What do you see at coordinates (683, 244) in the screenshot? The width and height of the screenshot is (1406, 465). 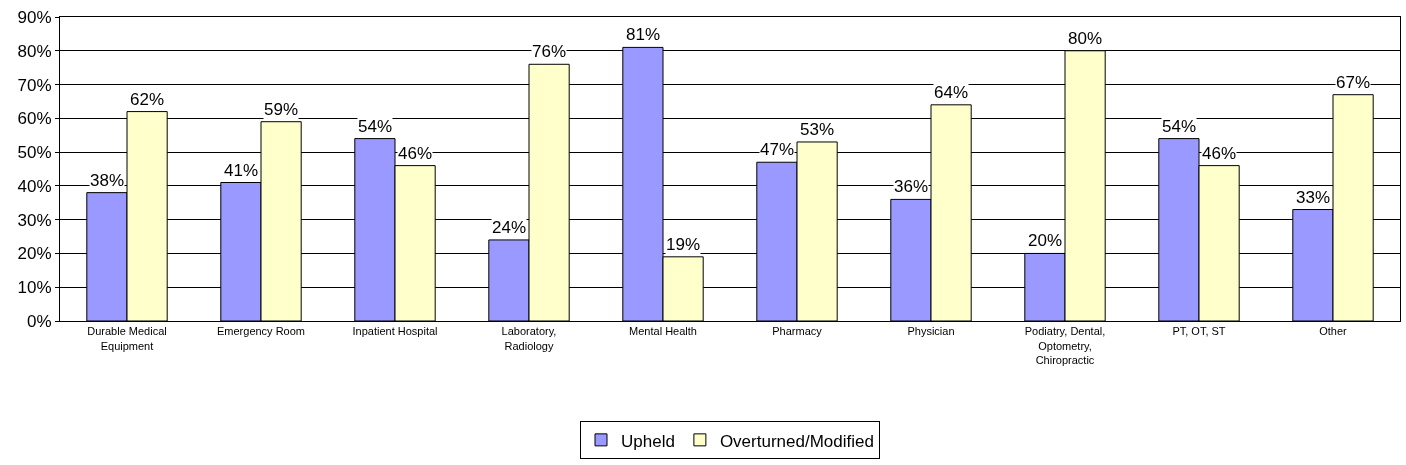 I see `data-label: 19%` at bounding box center [683, 244].